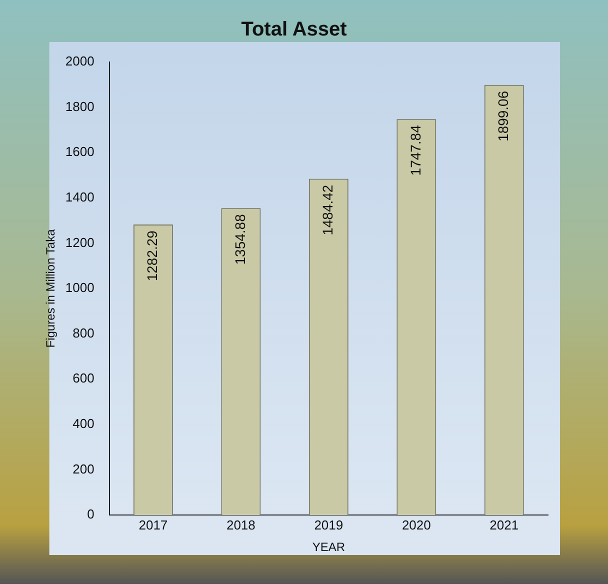  What do you see at coordinates (79, 196) in the screenshot?
I see `y-tick-label: 1400` at bounding box center [79, 196].